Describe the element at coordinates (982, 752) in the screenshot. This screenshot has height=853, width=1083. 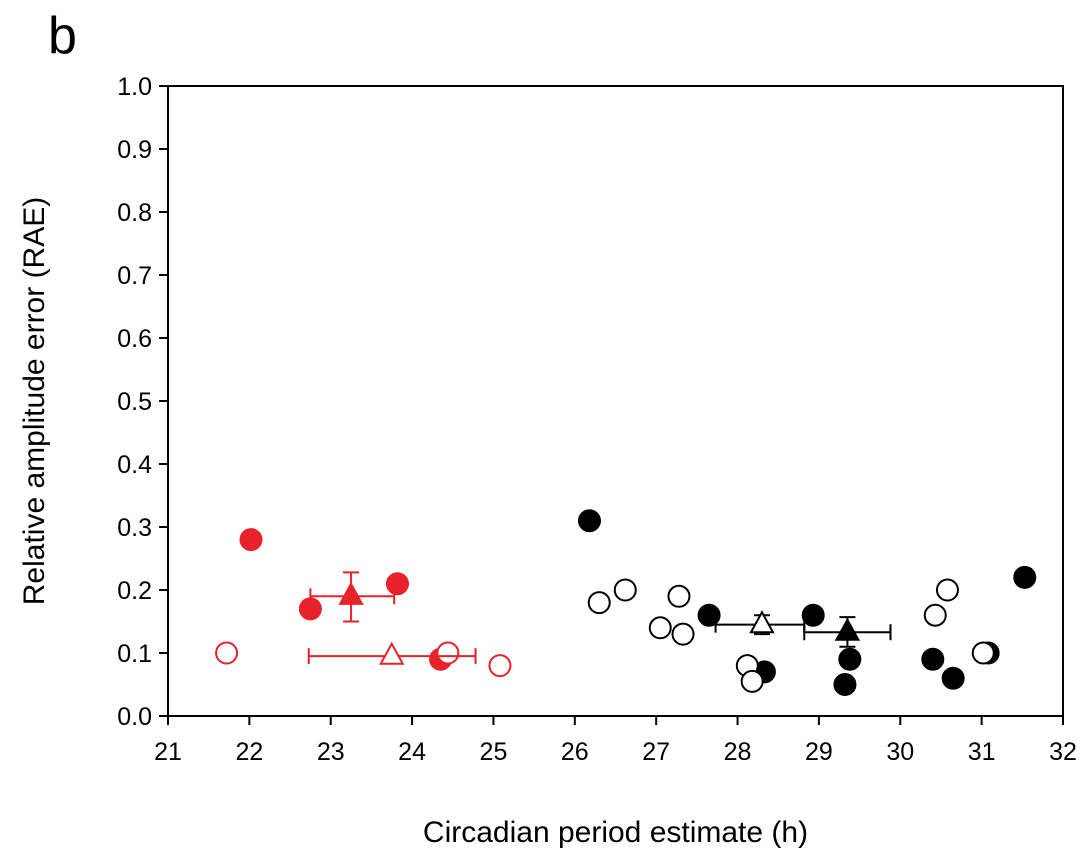
I see `x-tick-label: 31` at that location.